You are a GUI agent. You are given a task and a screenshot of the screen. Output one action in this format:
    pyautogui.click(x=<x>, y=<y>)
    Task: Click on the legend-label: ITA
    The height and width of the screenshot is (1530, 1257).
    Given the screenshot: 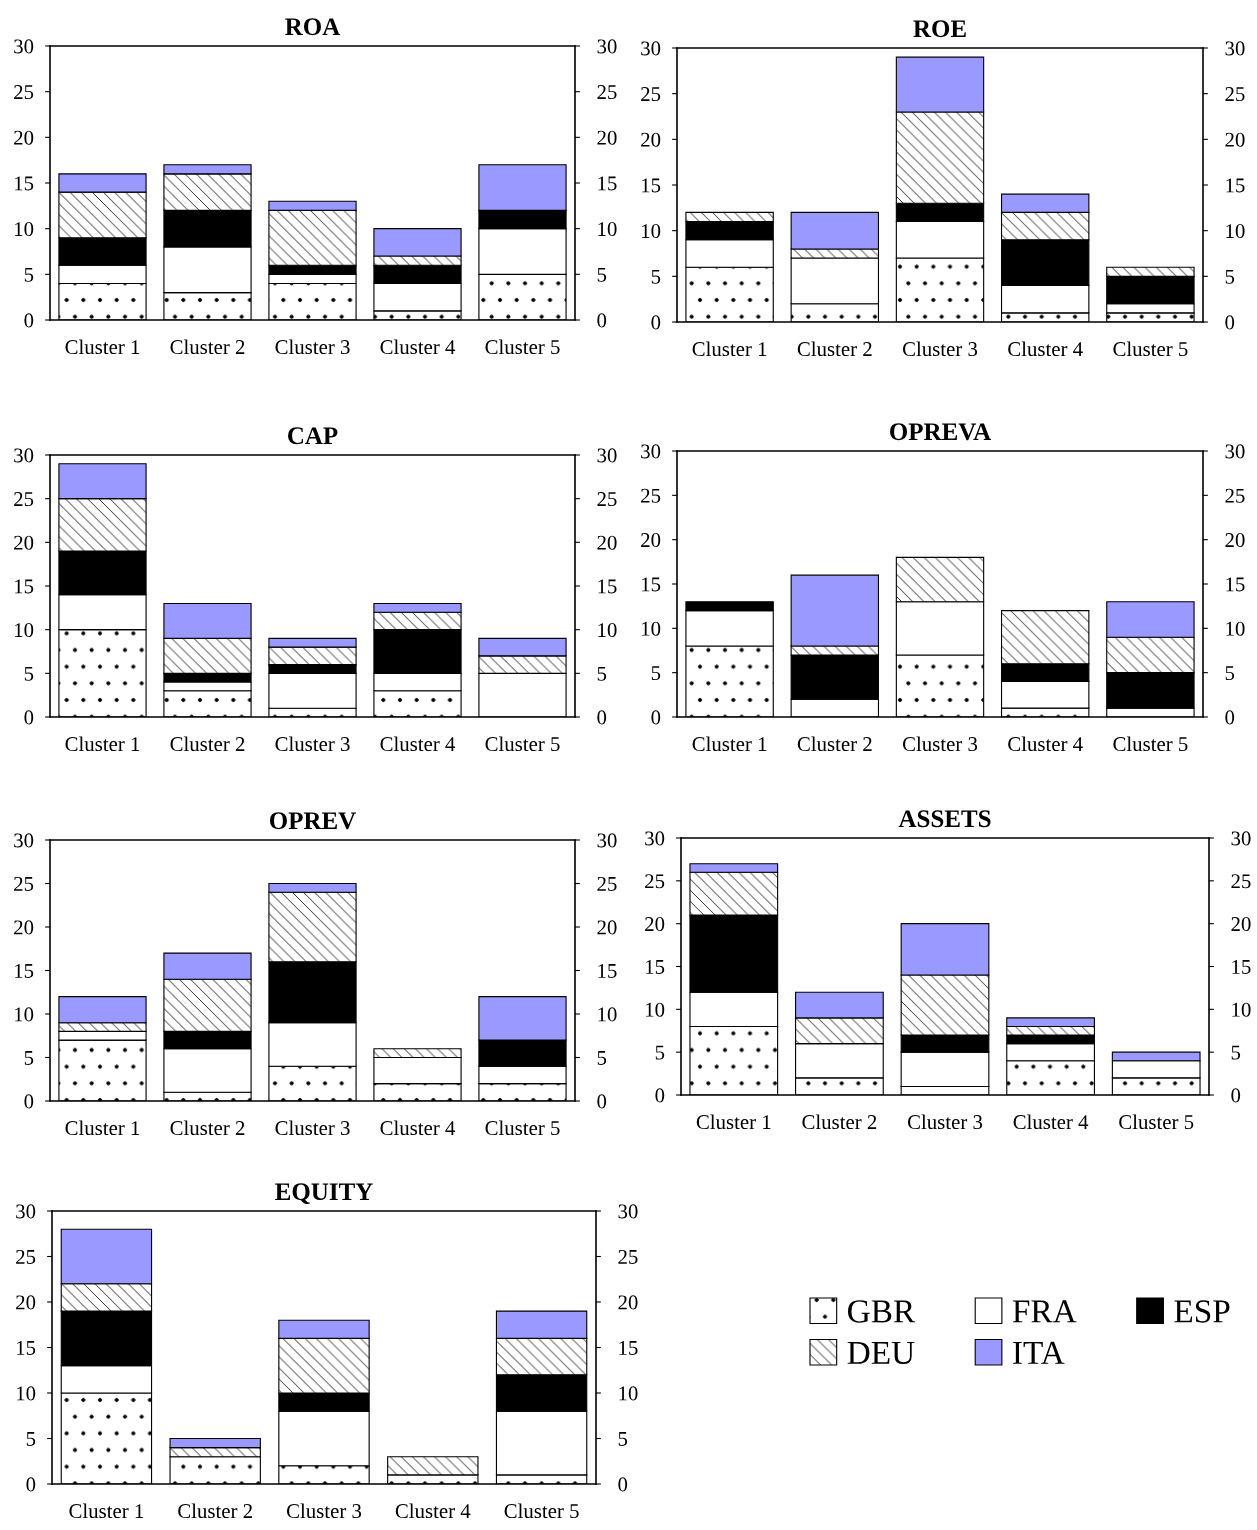 What is the action you would take?
    pyautogui.click(x=1039, y=1352)
    